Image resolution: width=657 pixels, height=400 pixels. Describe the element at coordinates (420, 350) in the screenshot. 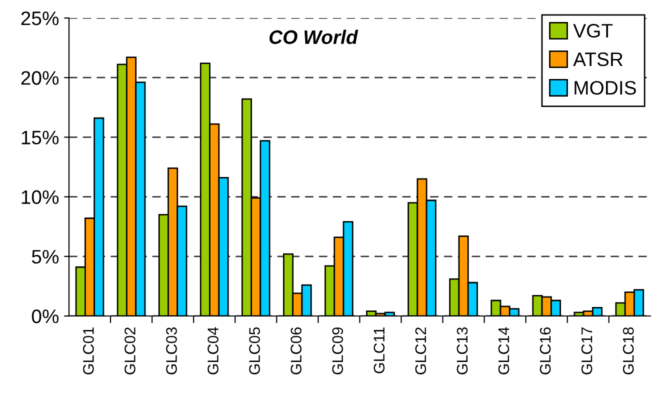

I see `x-tick-label: GLC12` at that location.